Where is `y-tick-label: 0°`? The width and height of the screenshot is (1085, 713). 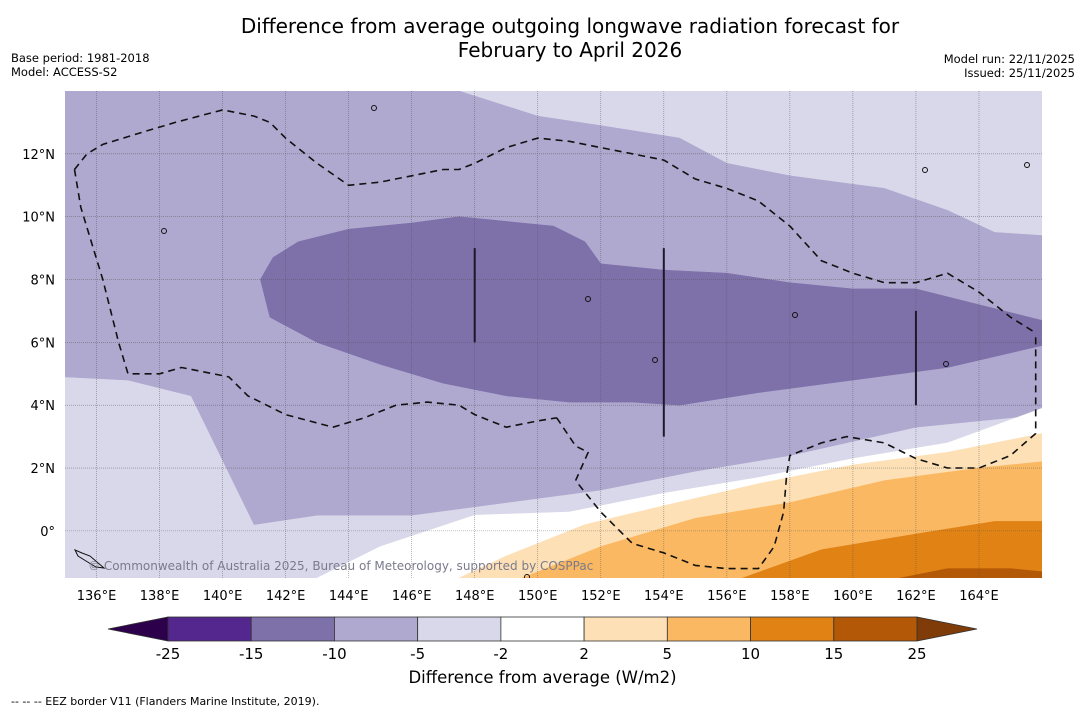
y-tick-label: 0° is located at coordinates (47, 532).